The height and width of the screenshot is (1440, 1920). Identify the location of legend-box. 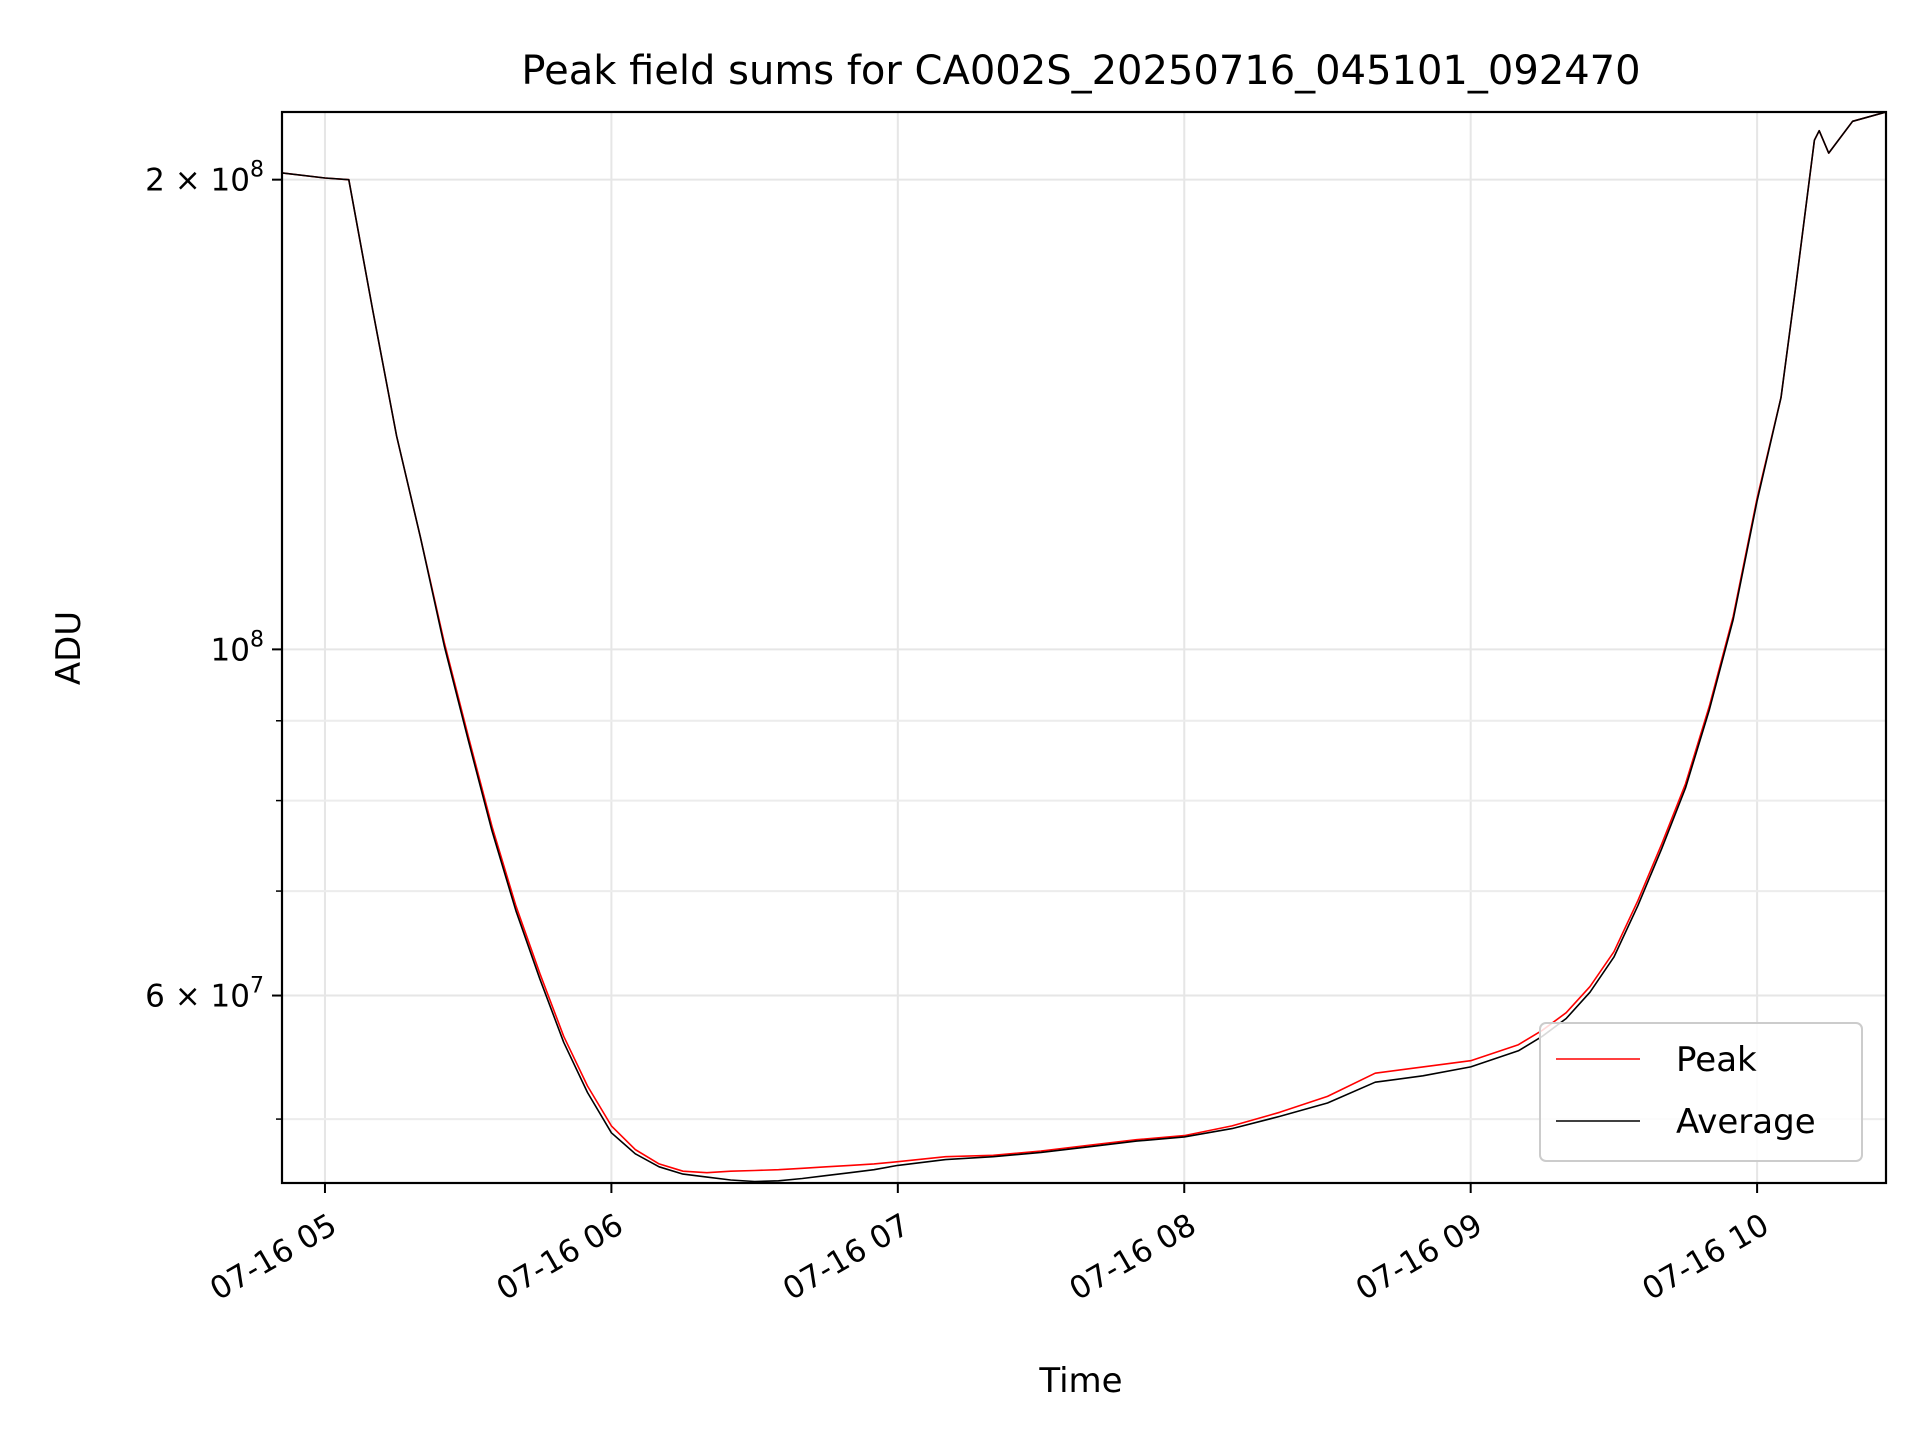
(1701, 1092).